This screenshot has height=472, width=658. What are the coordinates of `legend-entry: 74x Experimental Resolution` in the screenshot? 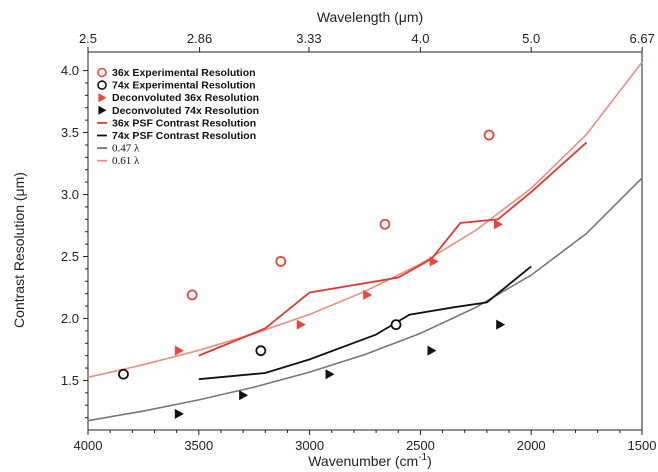 It's located at (176, 86).